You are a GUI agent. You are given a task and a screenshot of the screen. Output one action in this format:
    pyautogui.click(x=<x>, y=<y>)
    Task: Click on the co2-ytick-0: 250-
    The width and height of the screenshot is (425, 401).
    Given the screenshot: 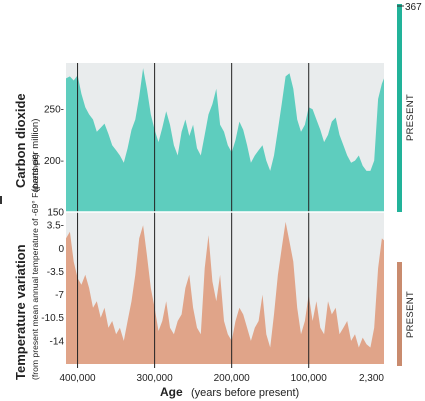 What is the action you would take?
    pyautogui.click(x=54, y=110)
    